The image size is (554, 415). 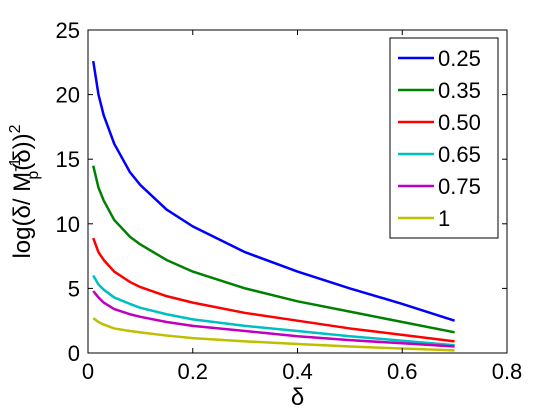 What do you see at coordinates (192, 371) in the screenshot?
I see `x-tick-label: 0.2` at bounding box center [192, 371].